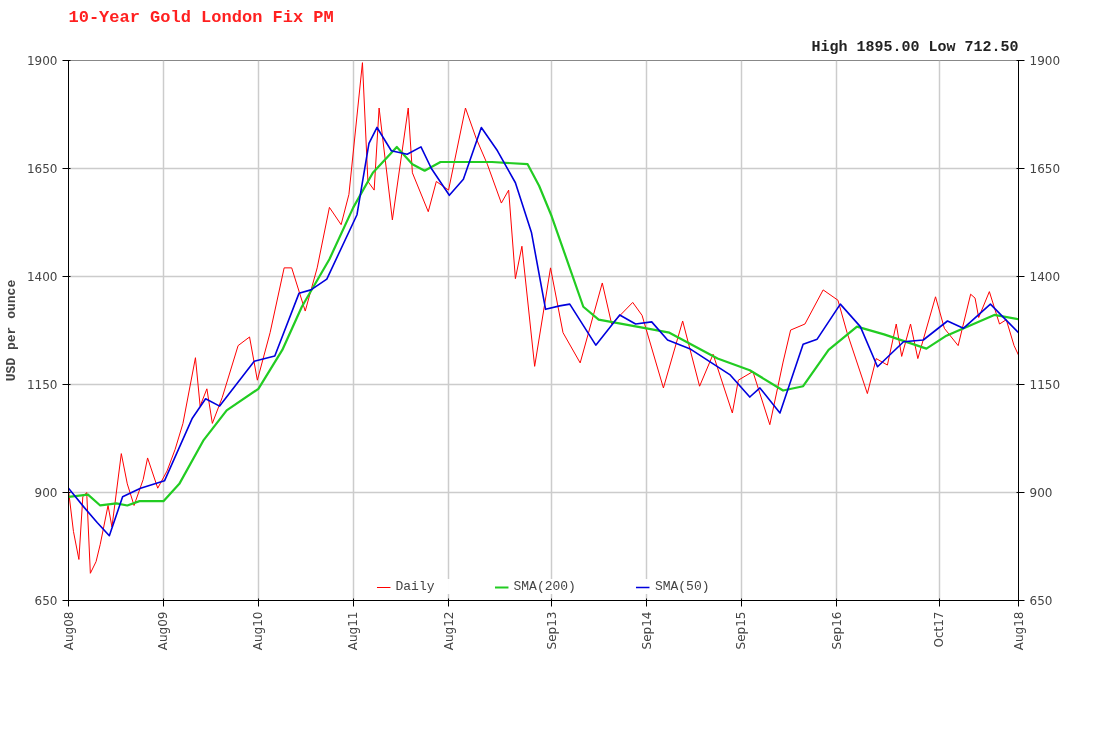 The image size is (1106, 742). I want to click on x-tick-label: Aug11, so click(353, 631).